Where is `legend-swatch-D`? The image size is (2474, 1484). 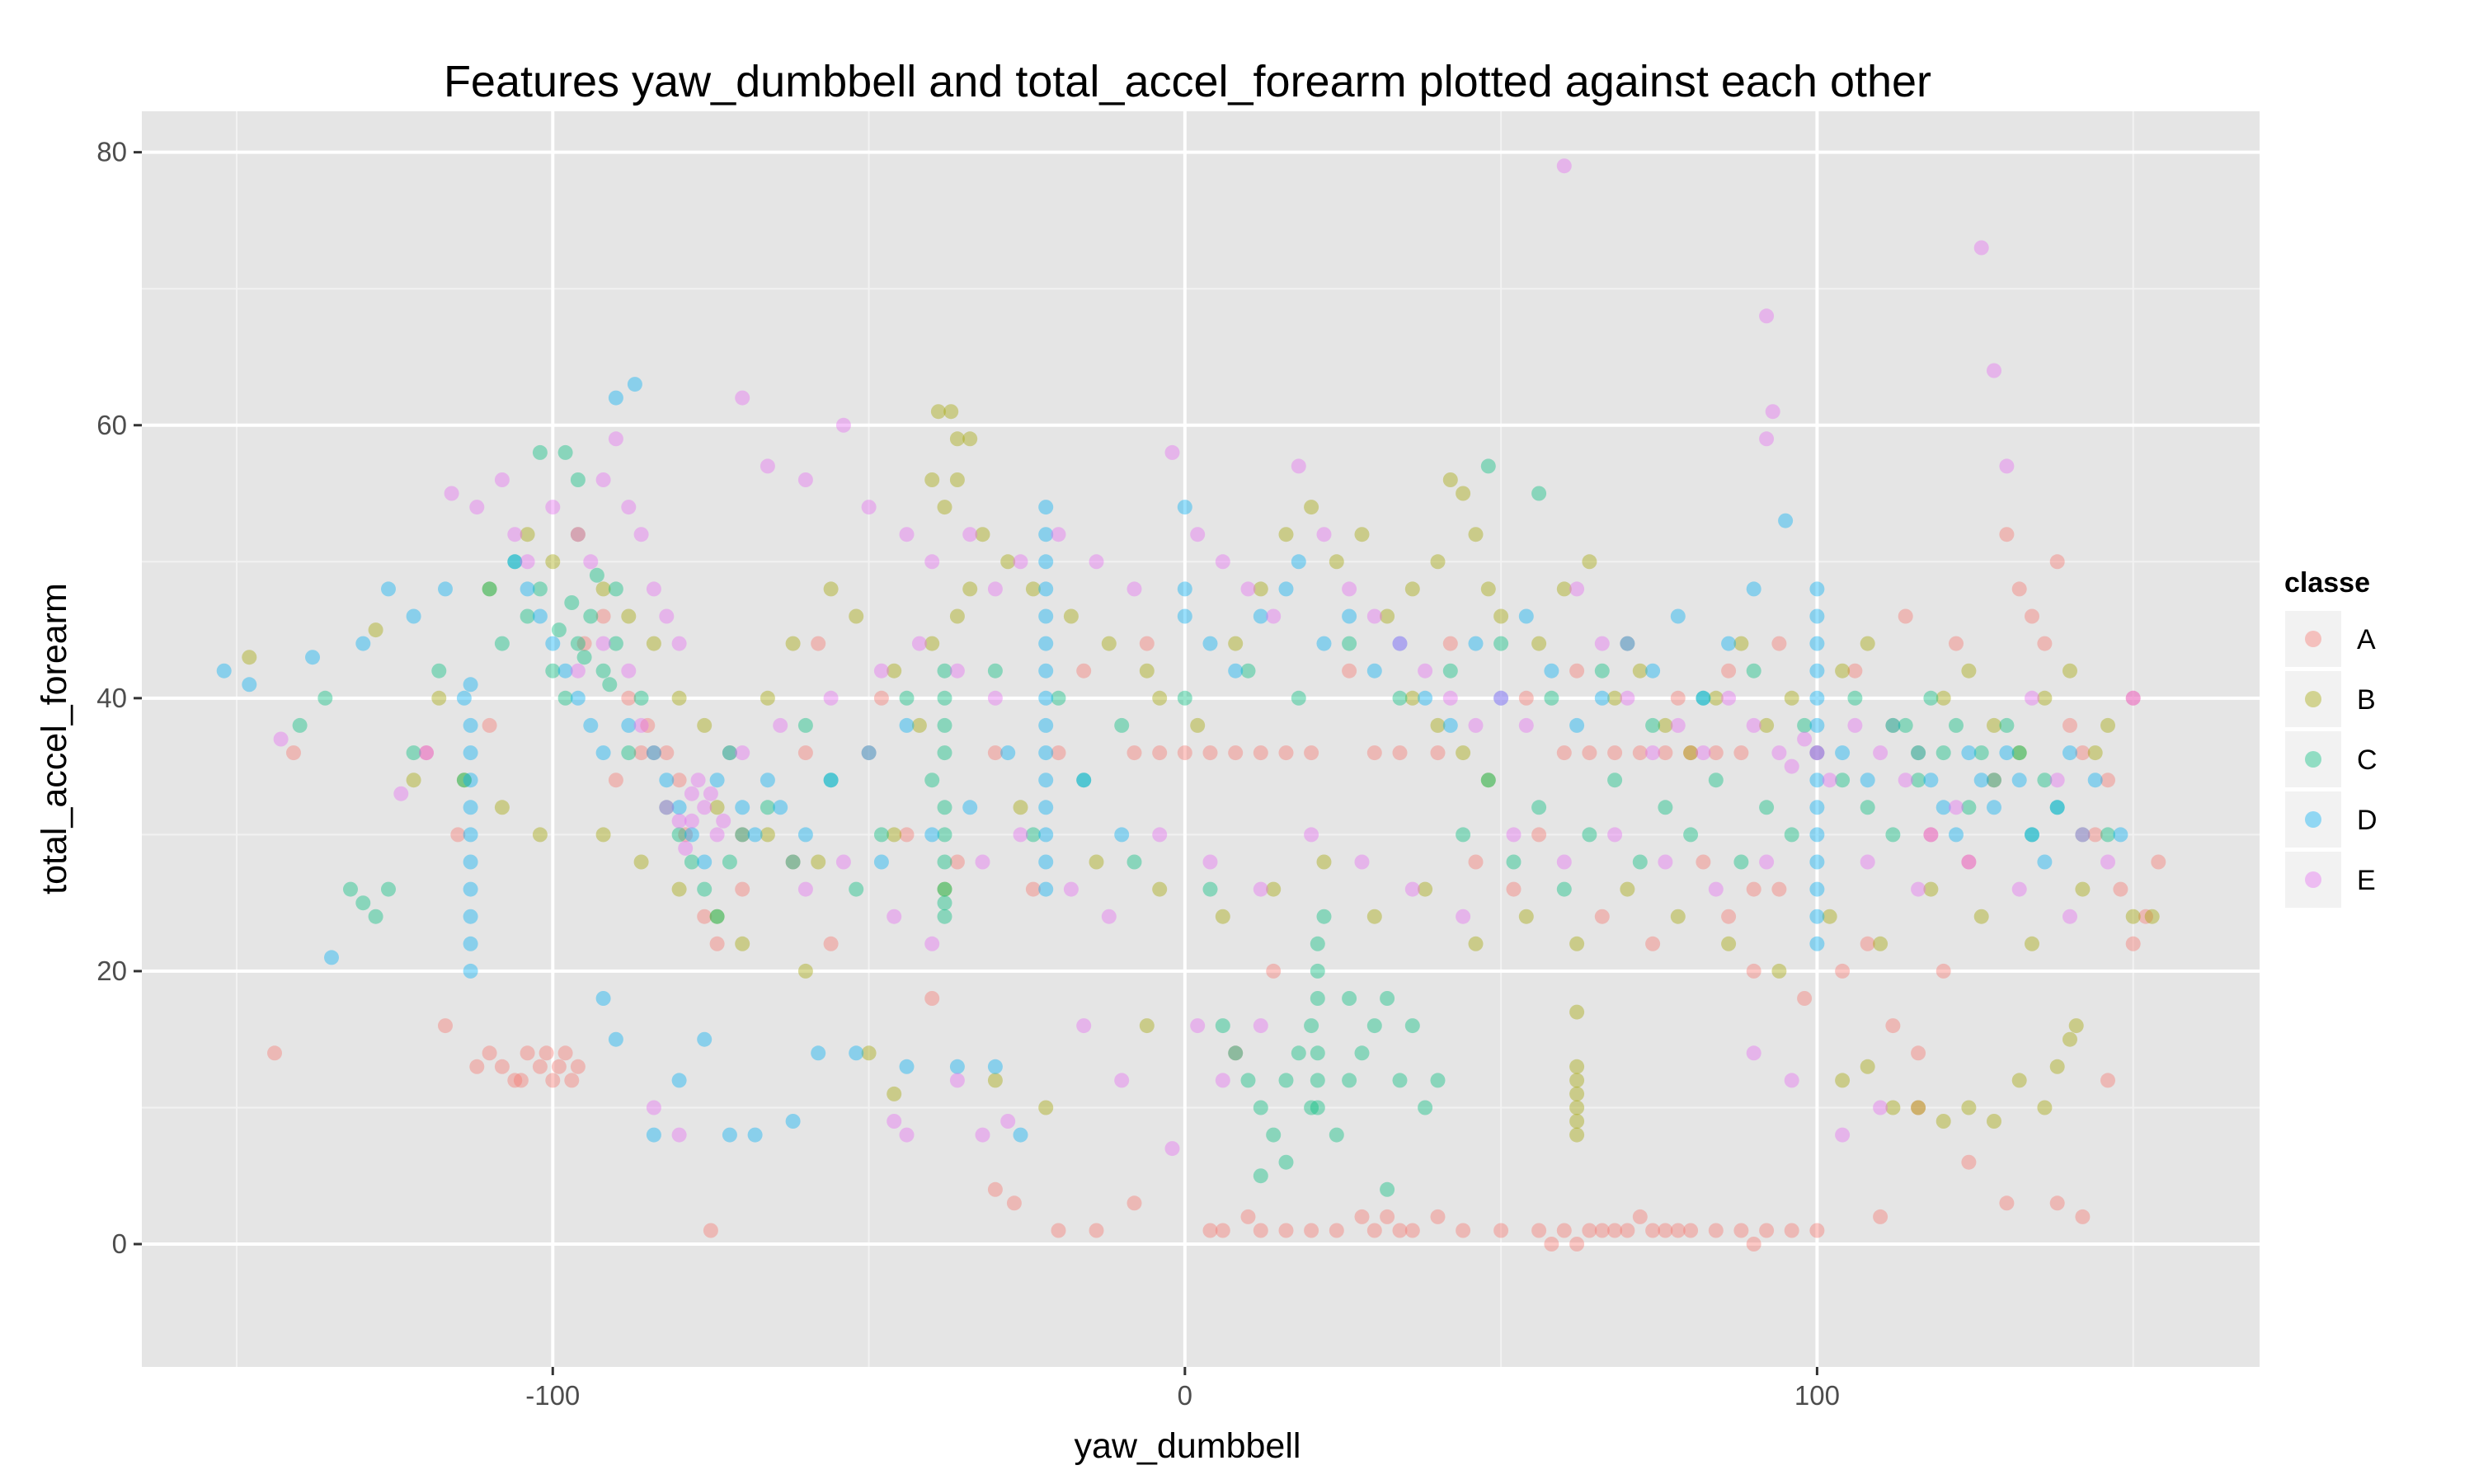
legend-swatch-D is located at coordinates (2313, 819).